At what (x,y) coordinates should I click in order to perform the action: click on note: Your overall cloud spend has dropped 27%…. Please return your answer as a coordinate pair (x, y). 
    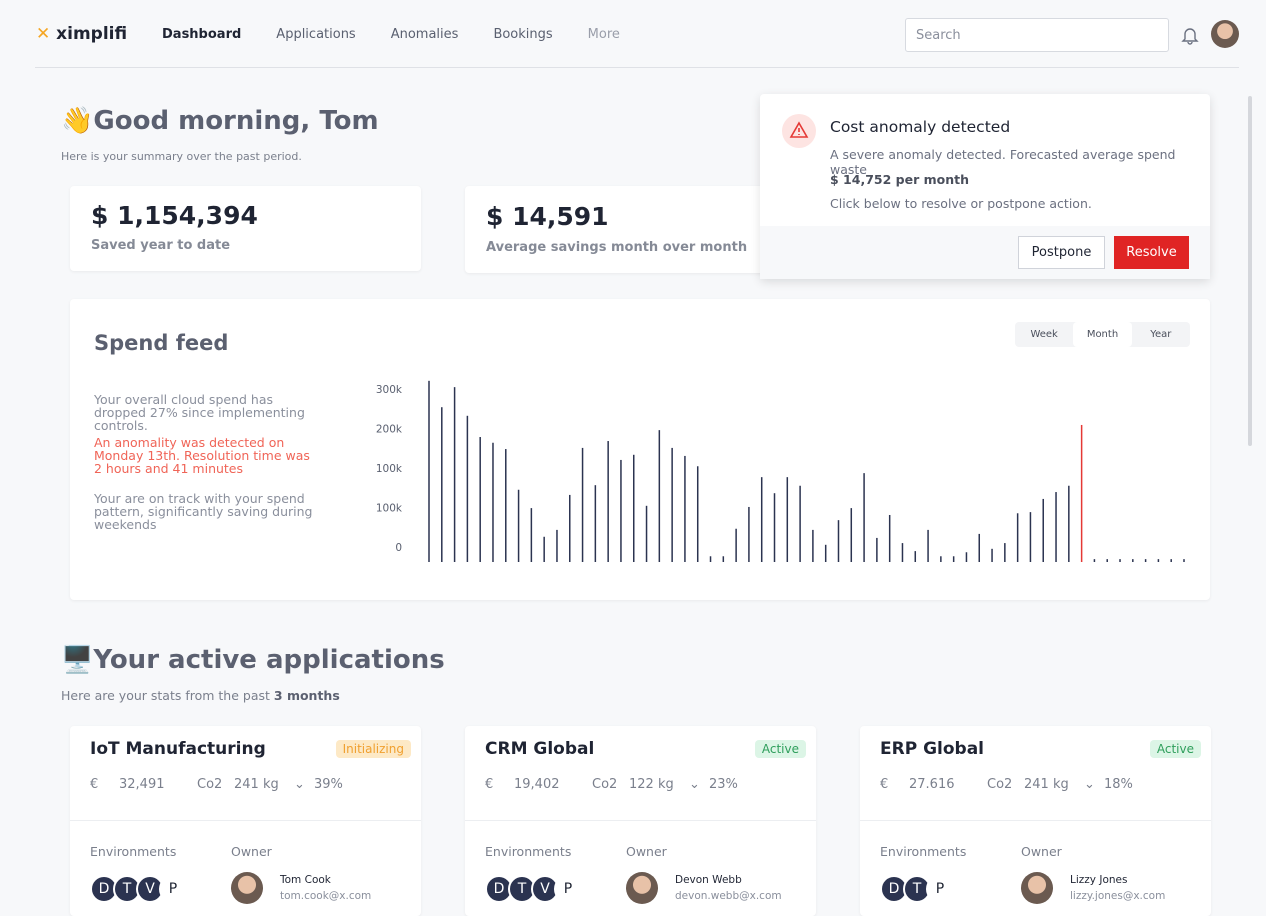
    Looking at the image, I should click on (199, 412).